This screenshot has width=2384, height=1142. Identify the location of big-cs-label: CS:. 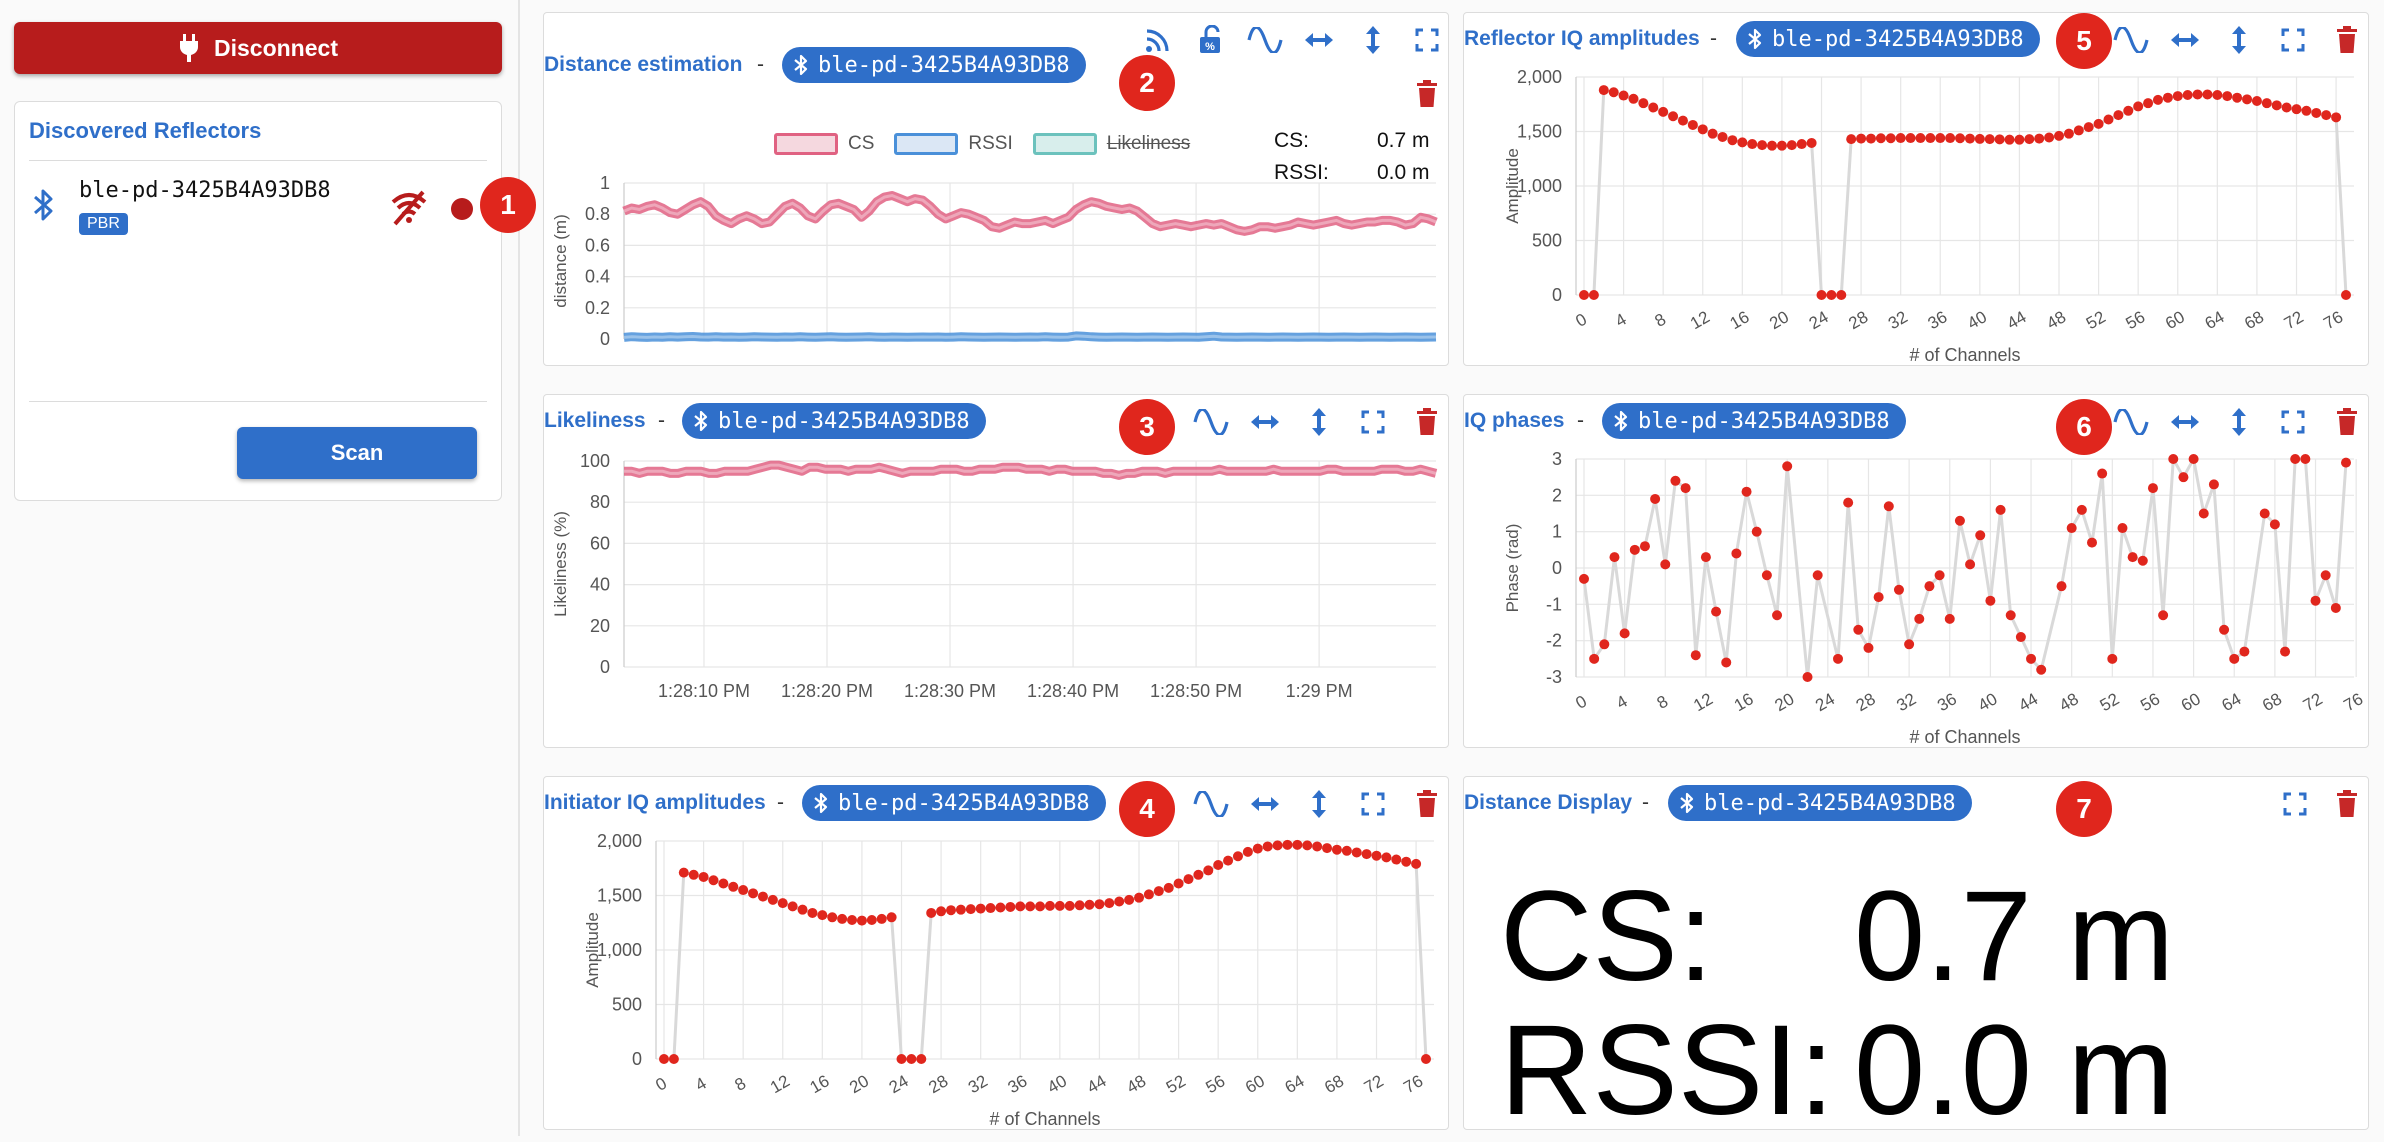
(1607, 936).